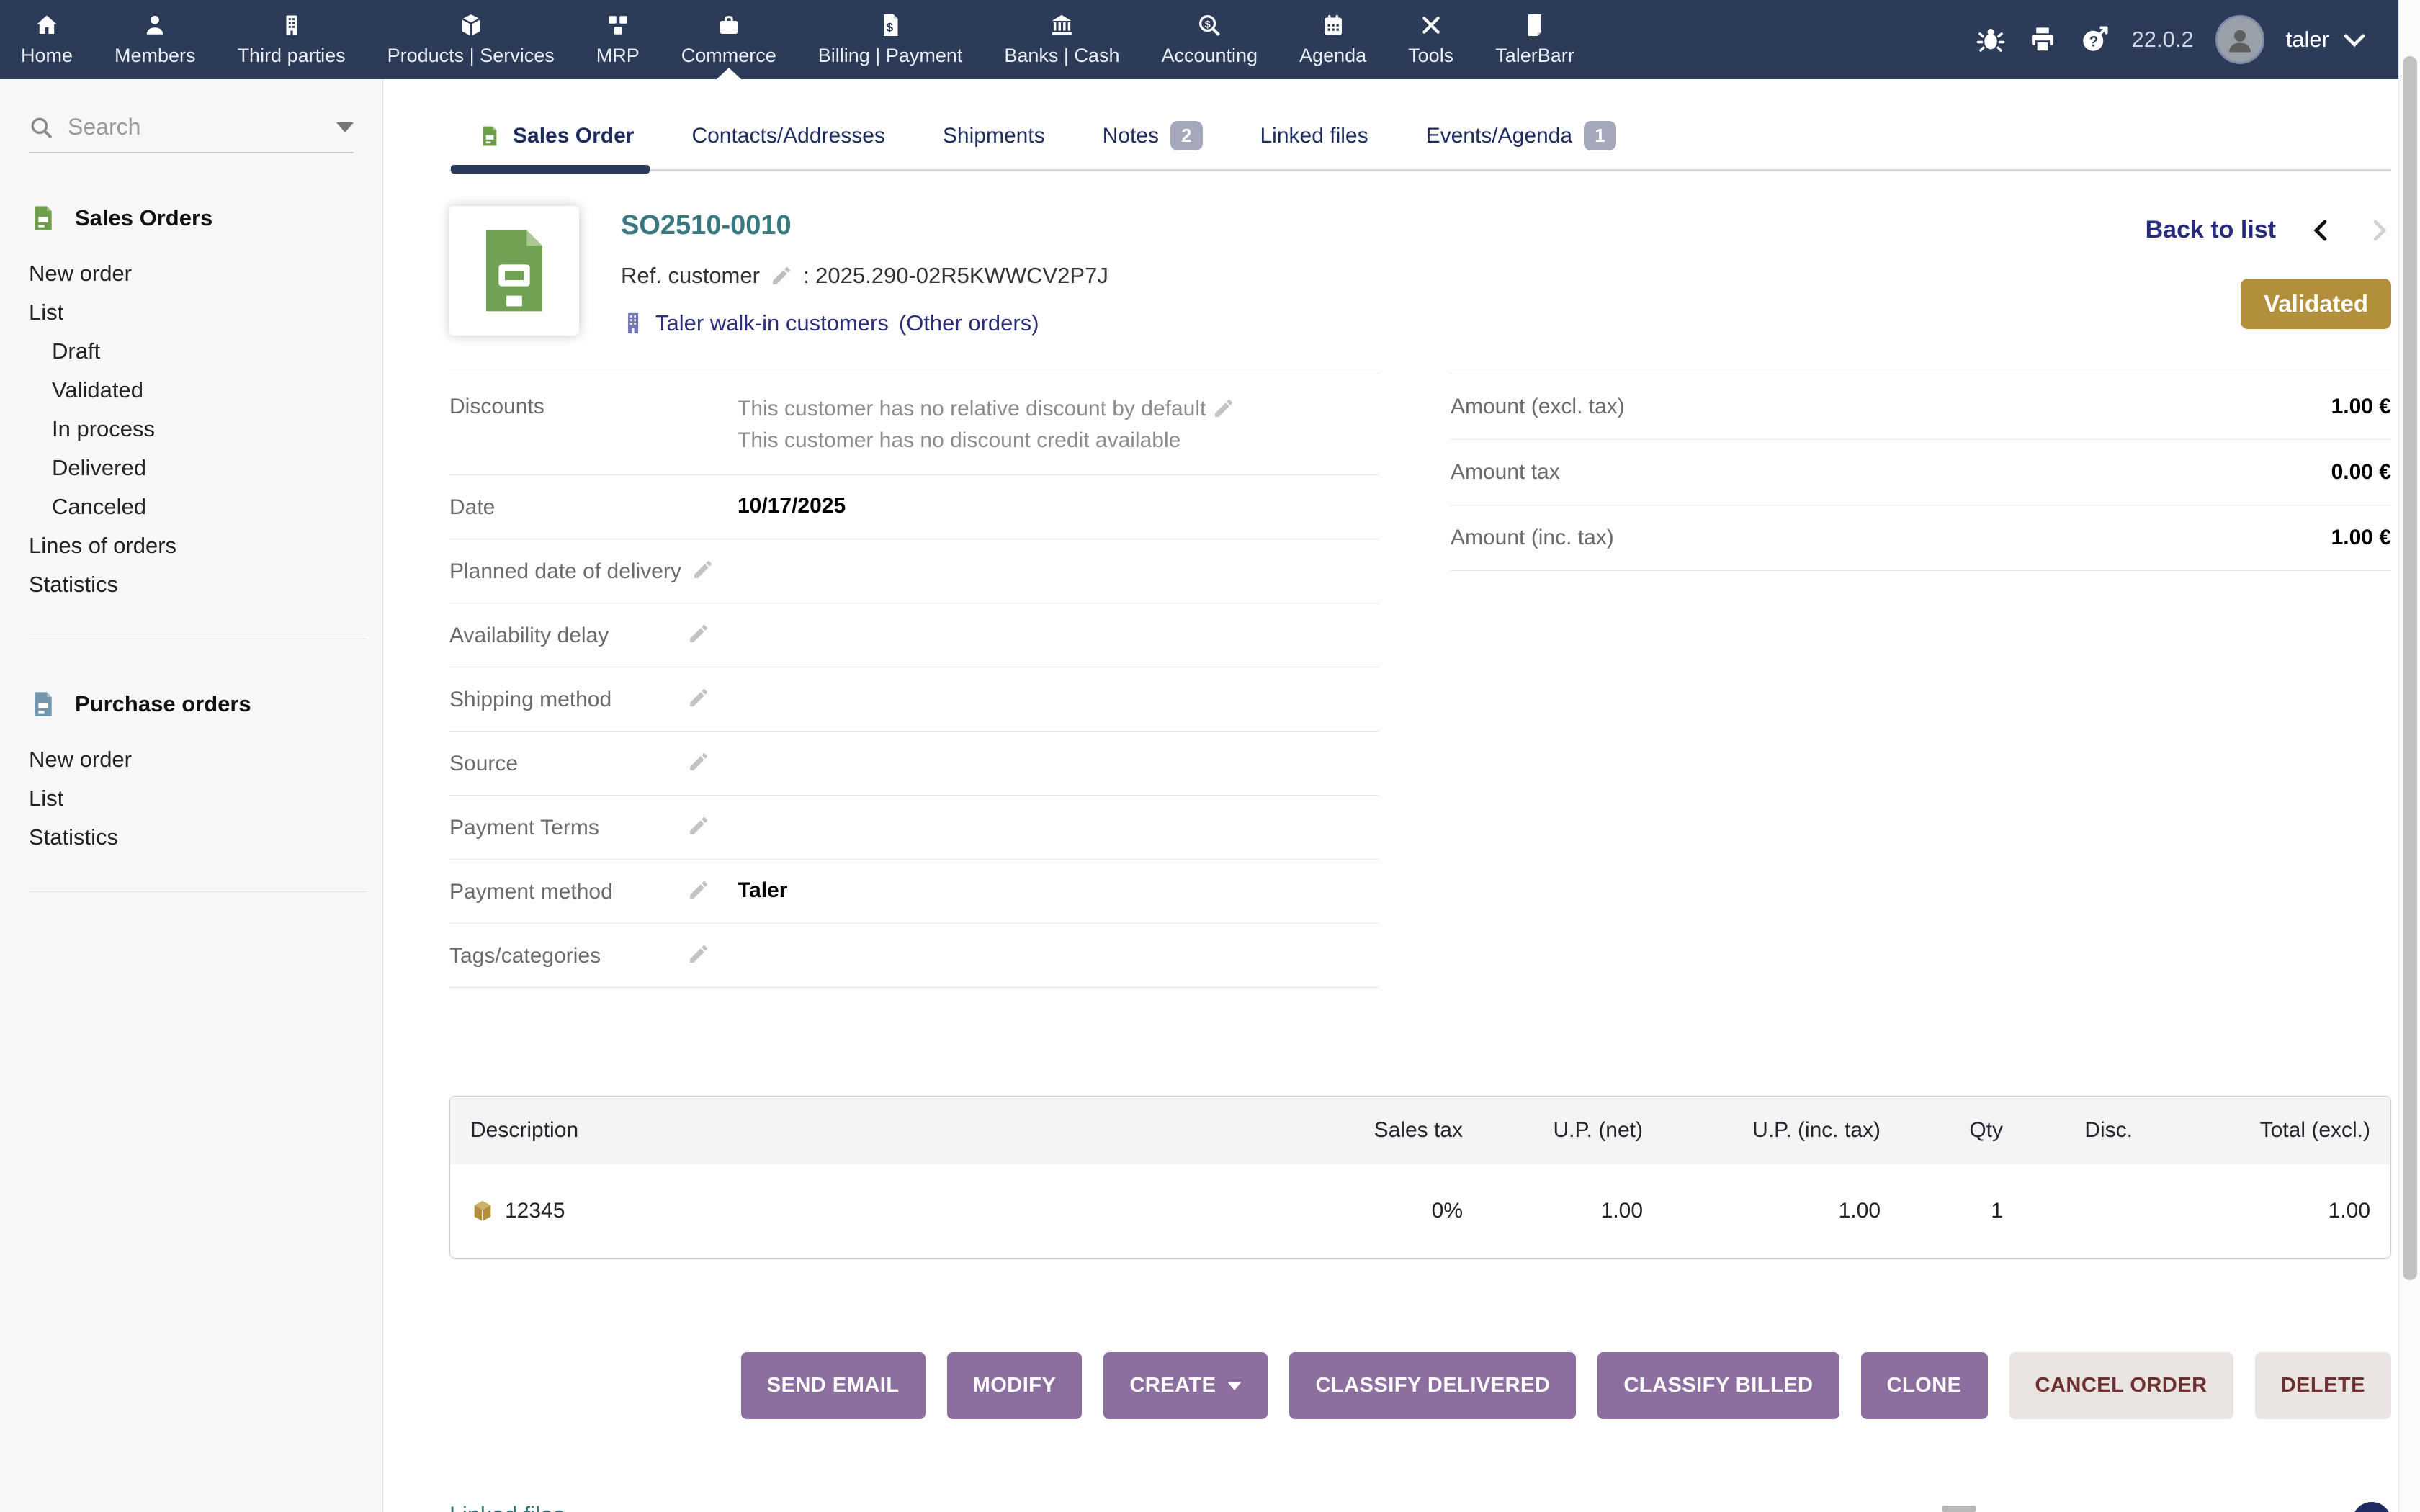 This screenshot has width=2420, height=1512. I want to click on modify-button: MODIFY, so click(1014, 1385).